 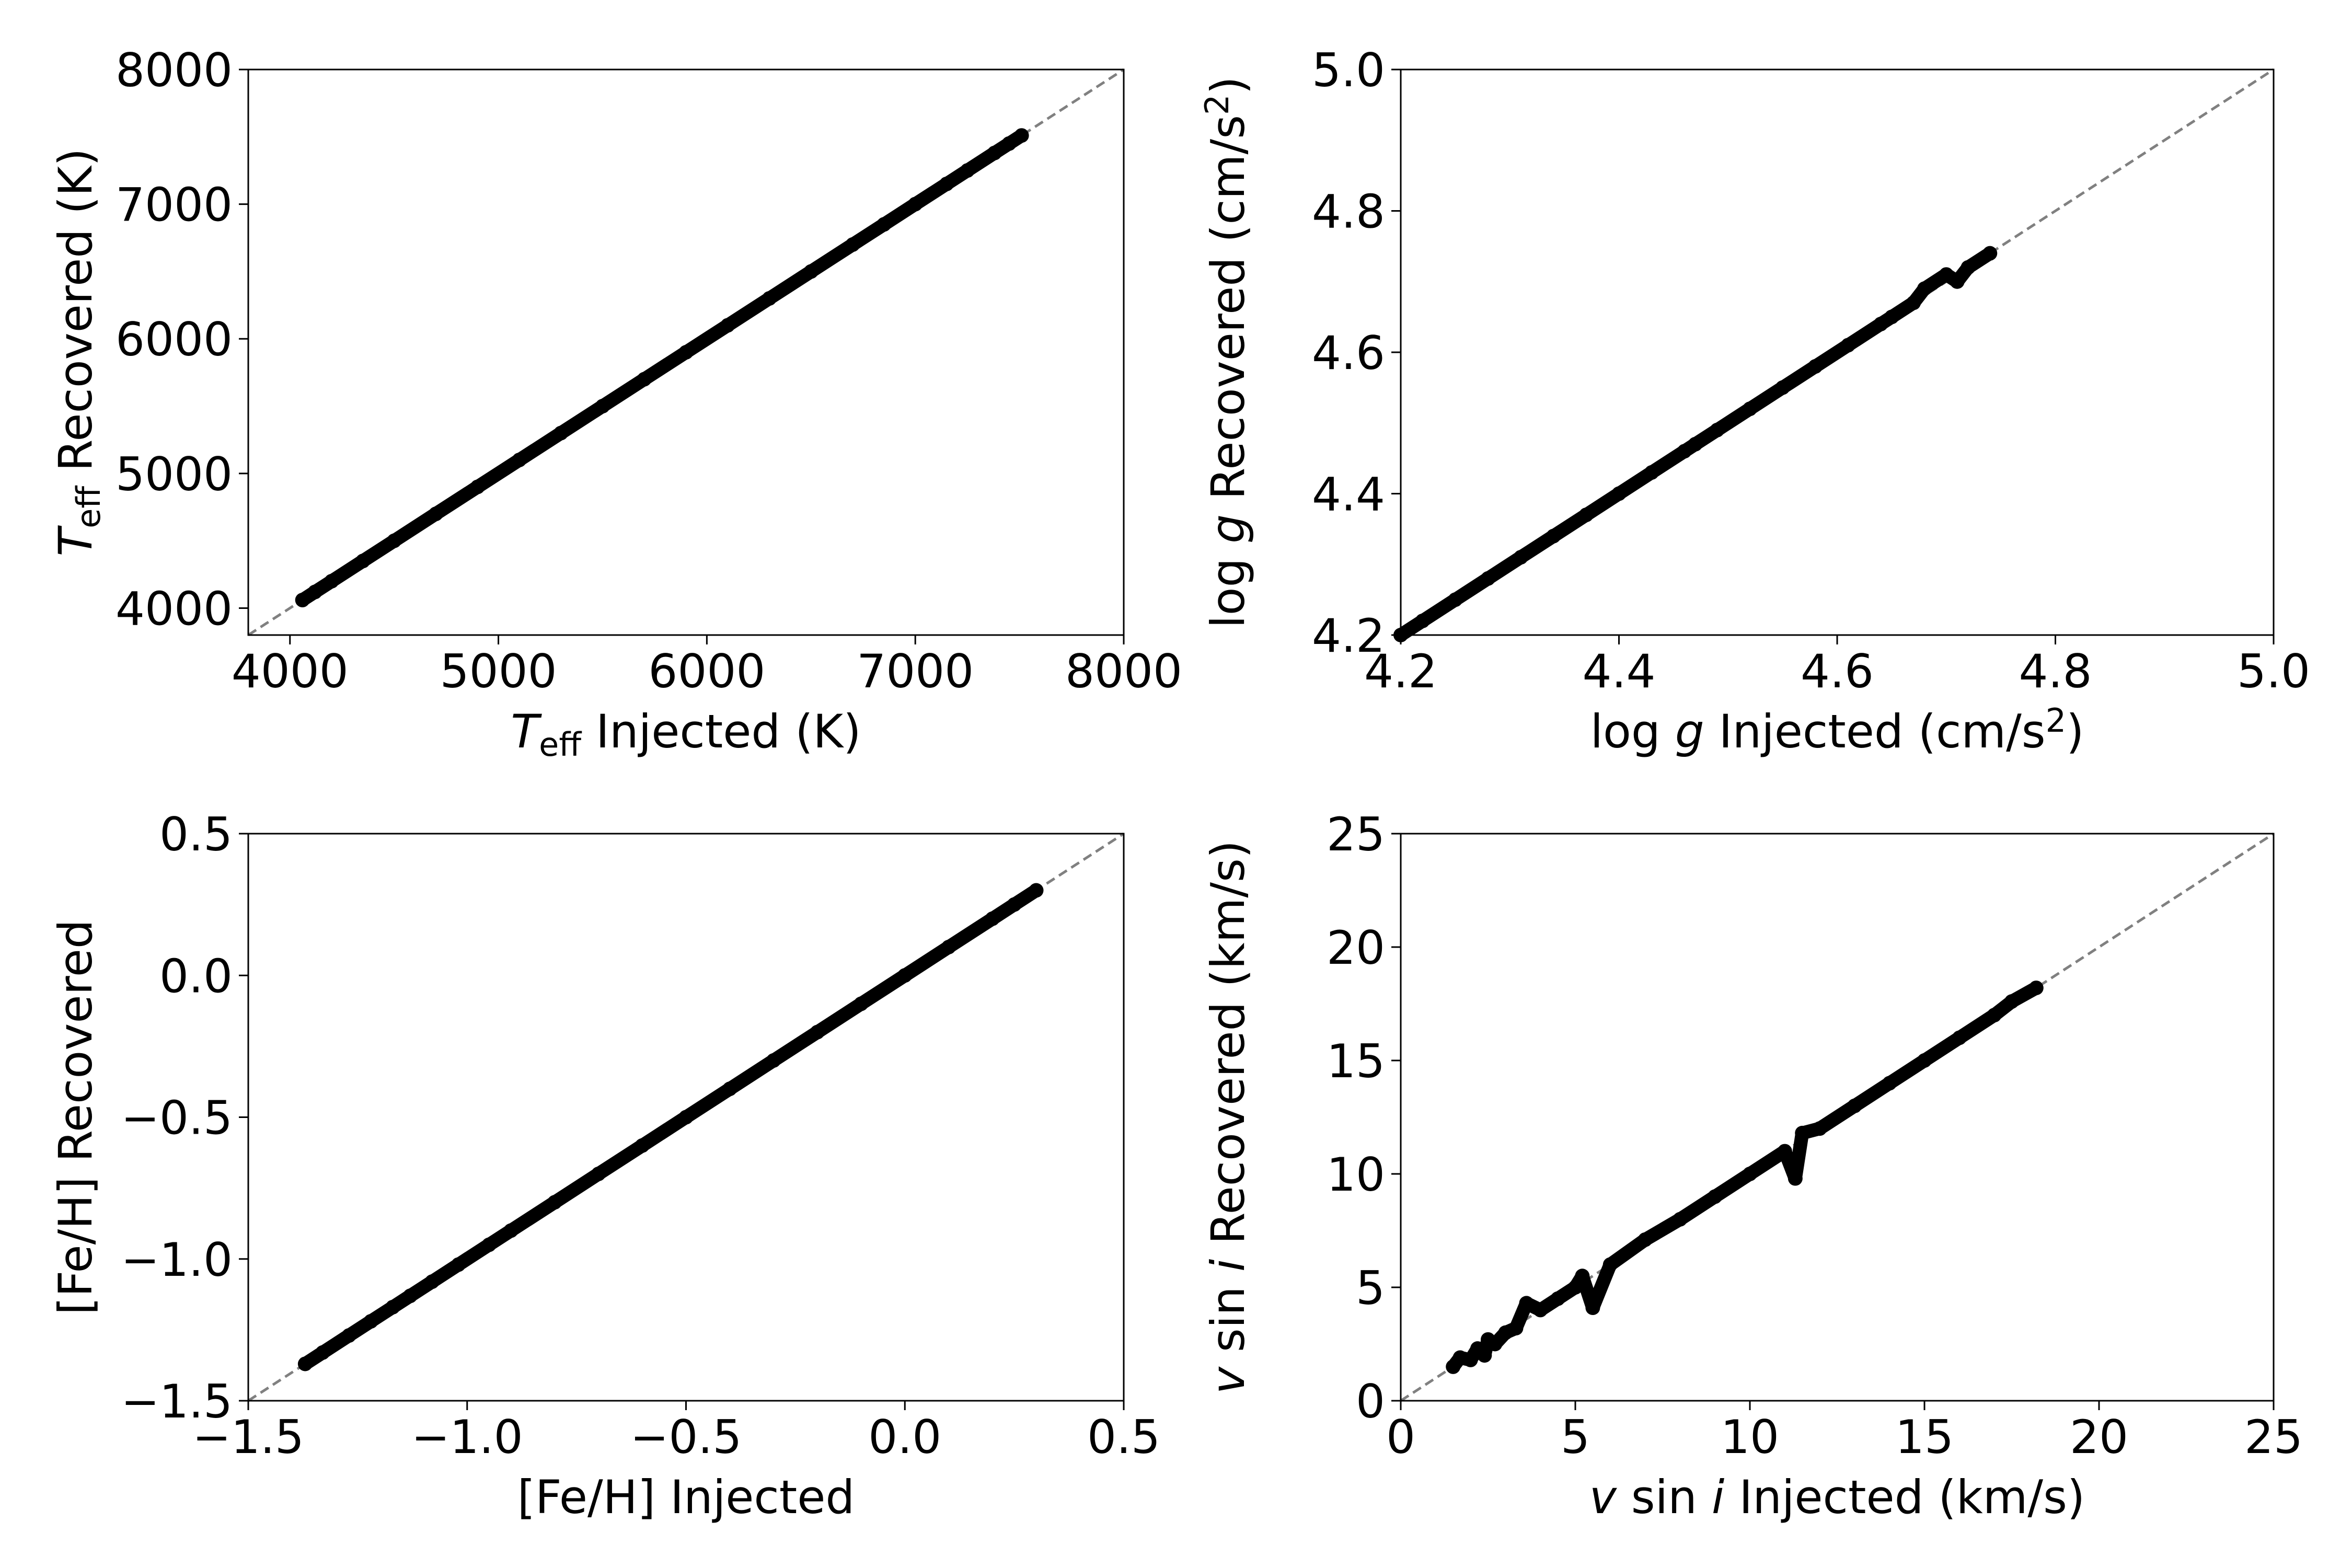 What do you see at coordinates (1837, 729) in the screenshot?
I see `logg-x-axis-label: log g Injected (cm/s2)` at bounding box center [1837, 729].